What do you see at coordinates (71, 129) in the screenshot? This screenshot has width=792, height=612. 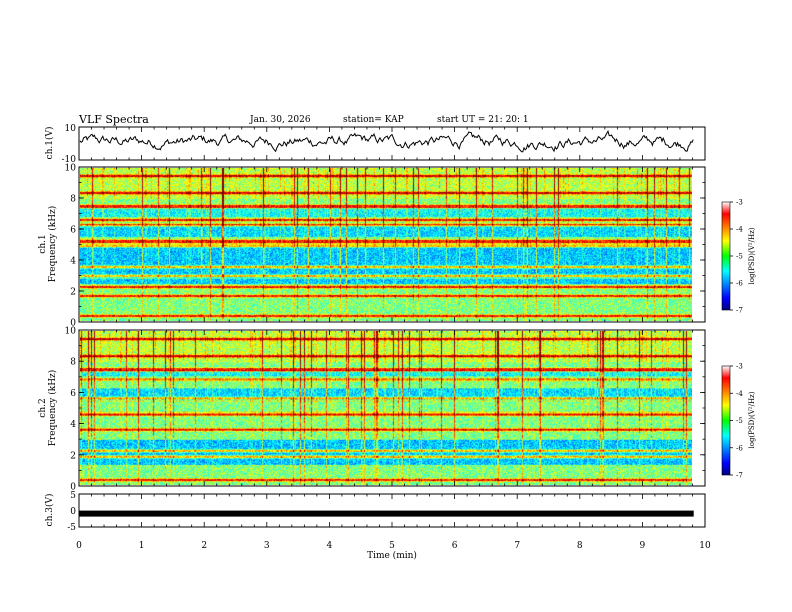 I see `ch1-ytick-top: 10` at bounding box center [71, 129].